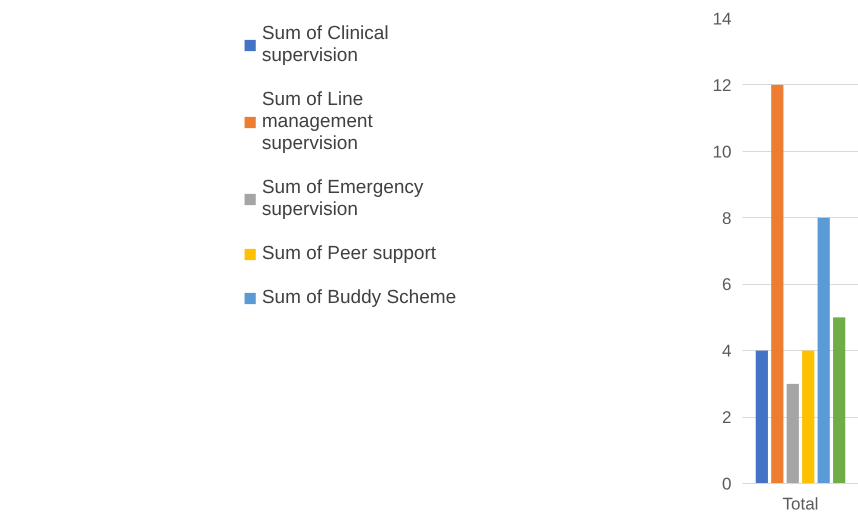 The height and width of the screenshot is (516, 858). What do you see at coordinates (727, 218) in the screenshot?
I see `y-tick-label: 8` at bounding box center [727, 218].